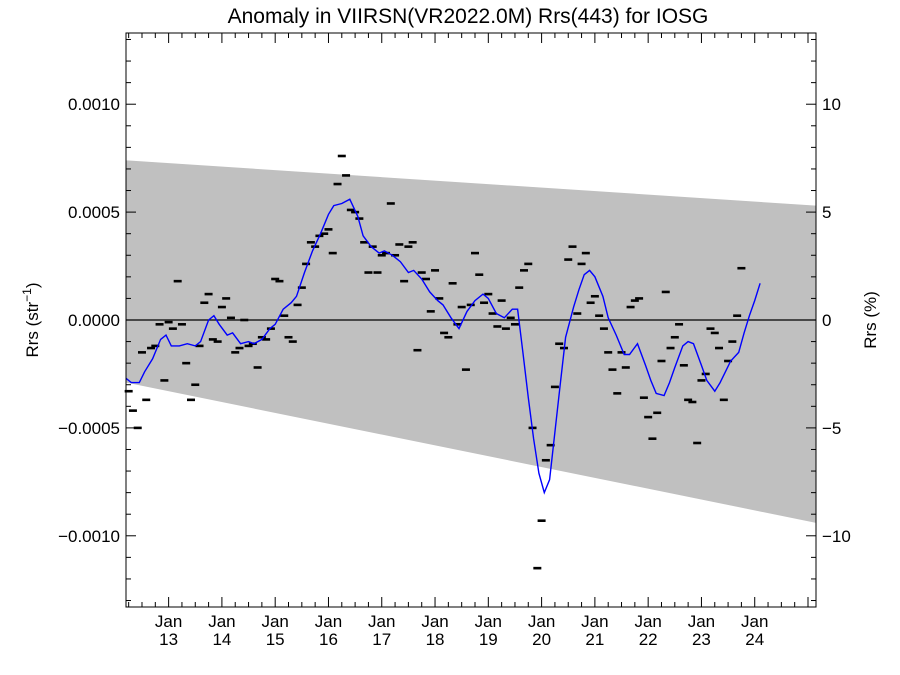  Describe the element at coordinates (32, 285) in the screenshot. I see `y-axis-label-left-close: )` at that location.